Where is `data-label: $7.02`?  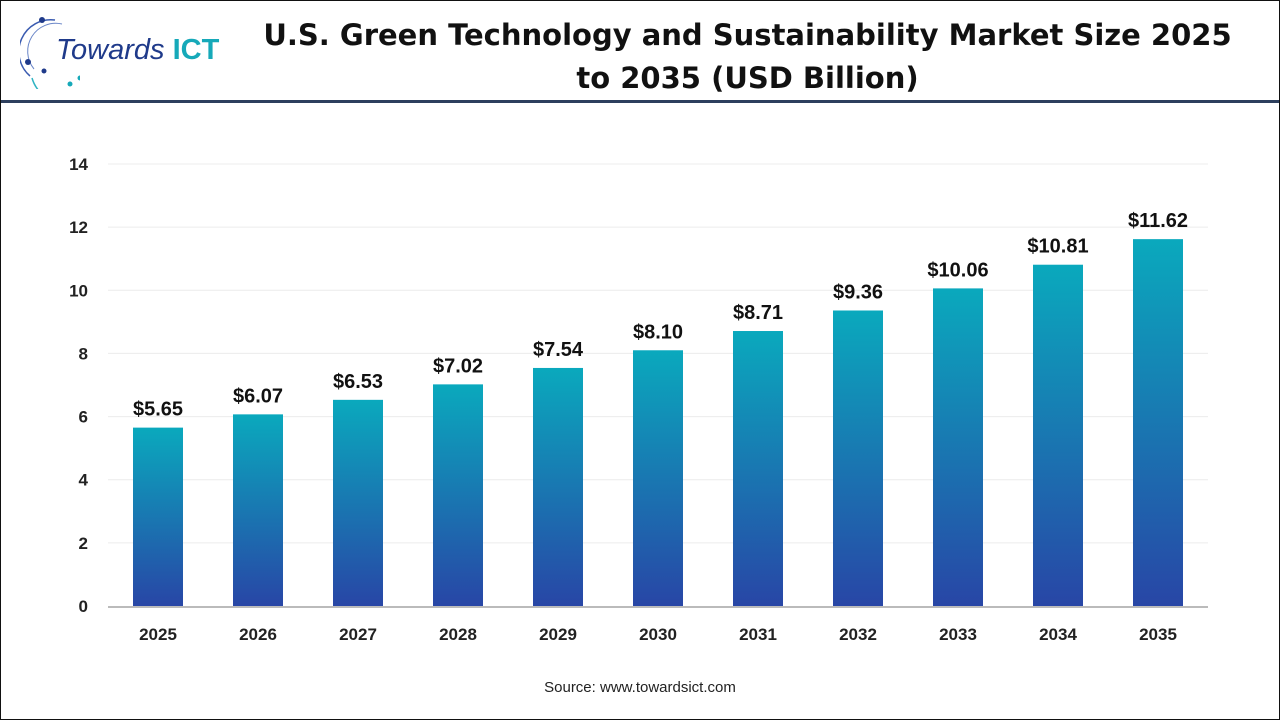
data-label: $7.02 is located at coordinates (458, 366).